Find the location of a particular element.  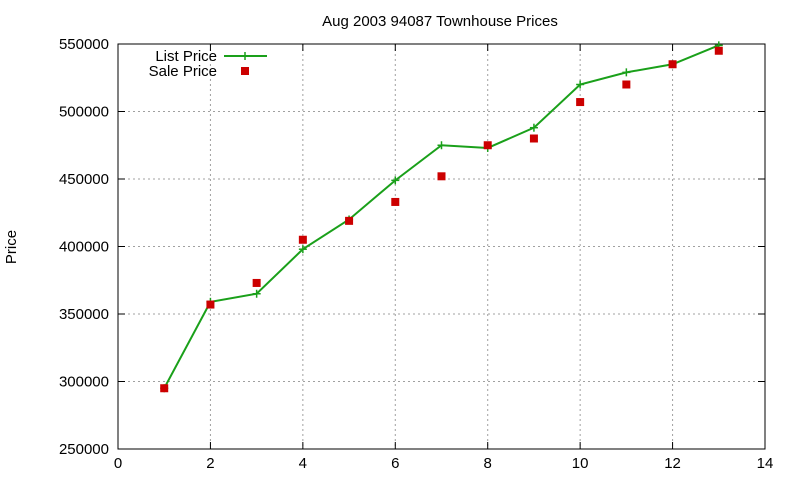

y-tick-label: 400000 is located at coordinates (84, 247).